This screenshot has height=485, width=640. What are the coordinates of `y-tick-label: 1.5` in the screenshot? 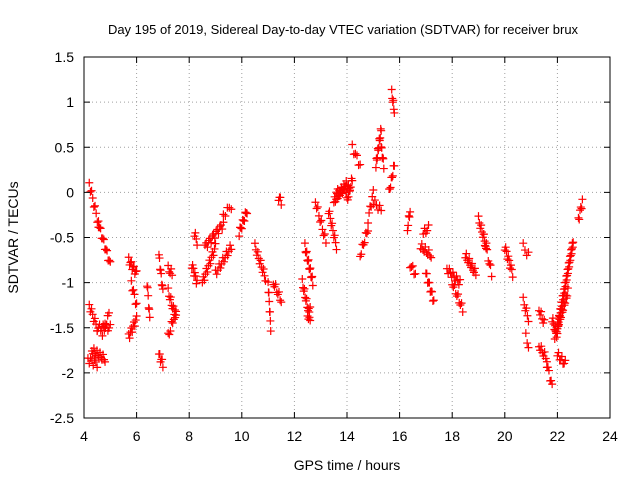 It's located at (65, 57).